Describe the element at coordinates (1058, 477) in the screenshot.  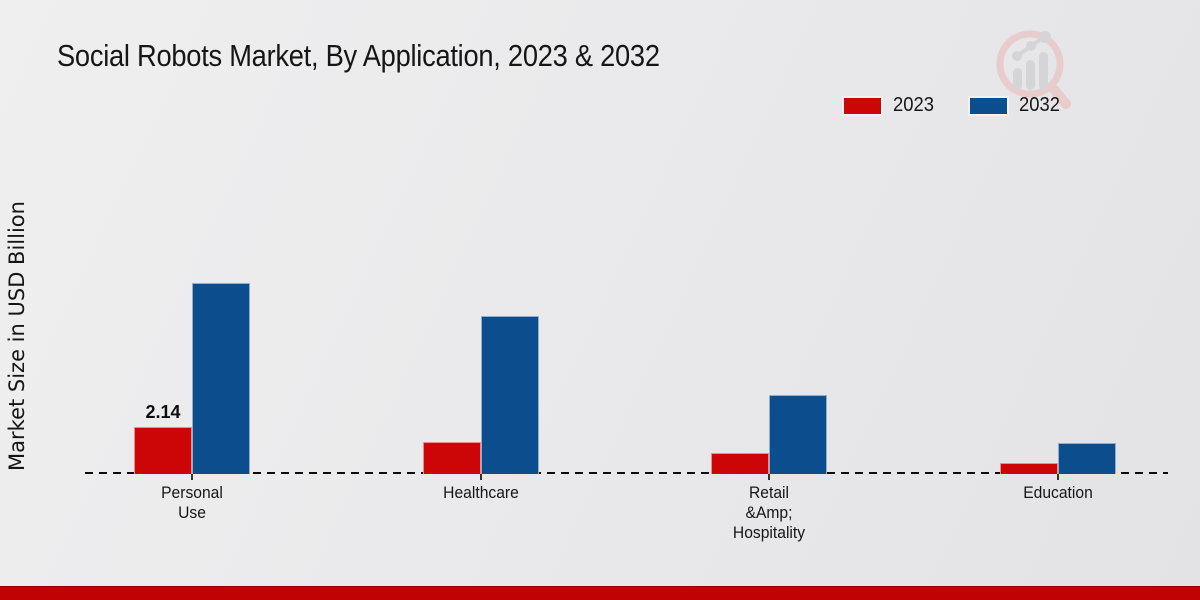
I see `x-axis-tick-education` at that location.